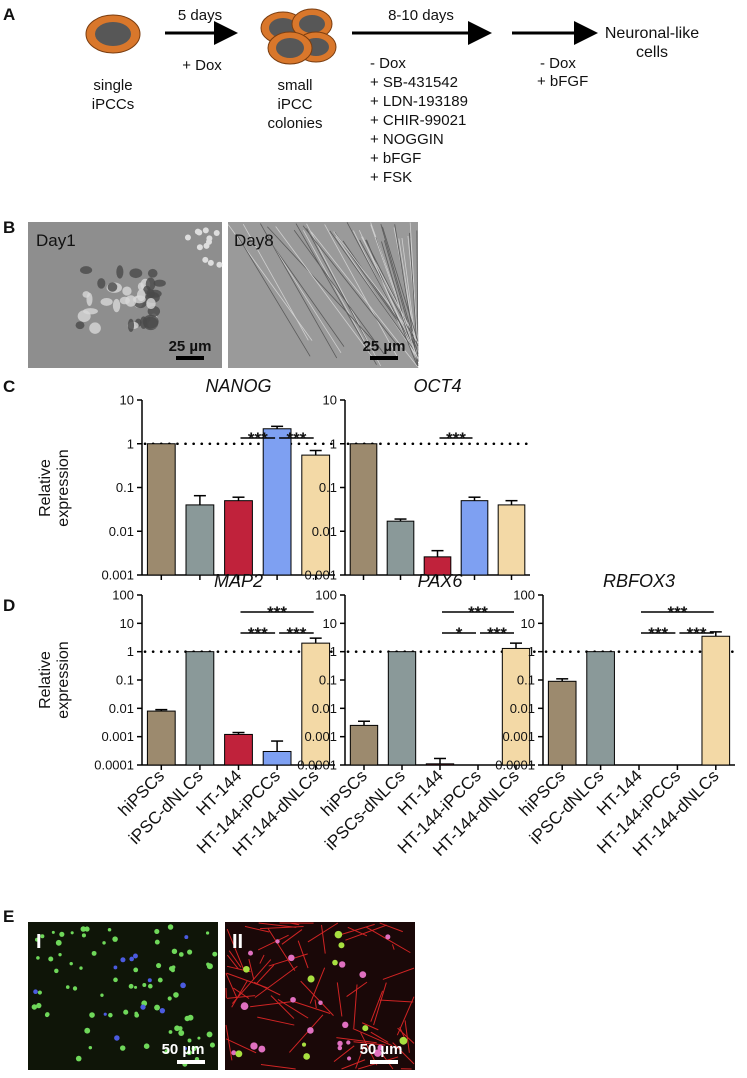  Describe the element at coordinates (652, 33) in the screenshot. I see `stage-text: Neuronal-like` at that location.